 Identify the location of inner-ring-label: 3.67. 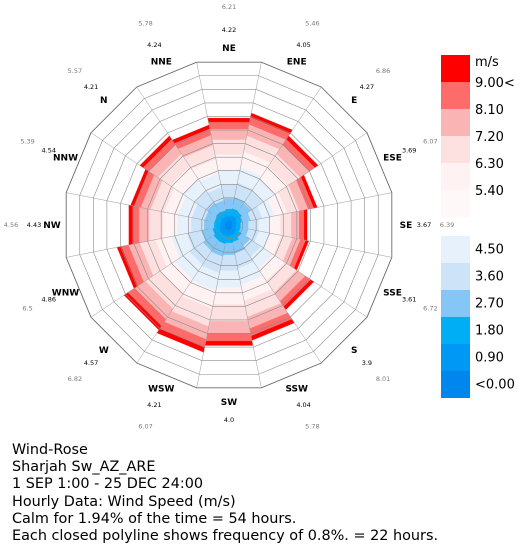
(424, 225).